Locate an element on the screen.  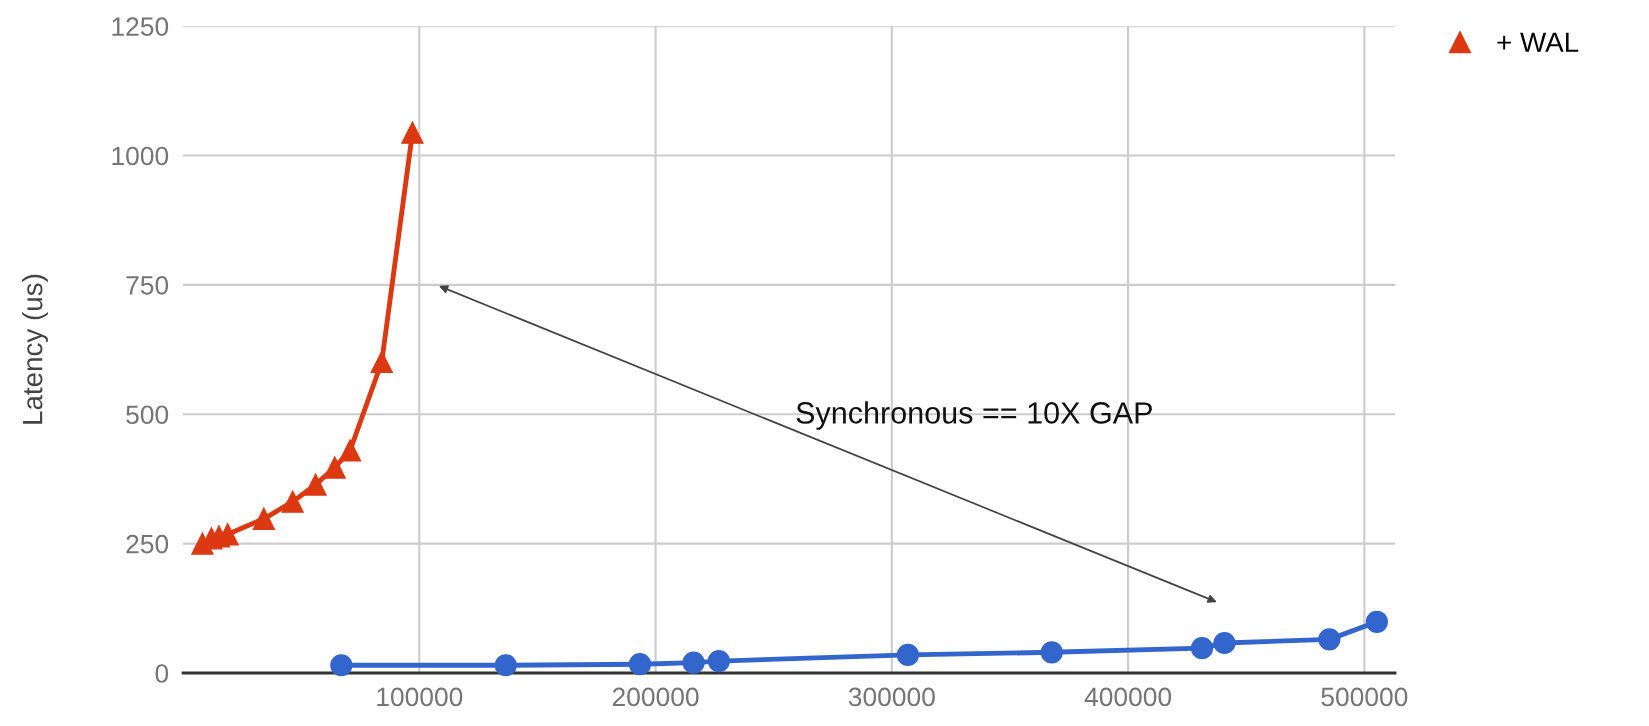
x-tick-label: 300000 is located at coordinates (891, 697).